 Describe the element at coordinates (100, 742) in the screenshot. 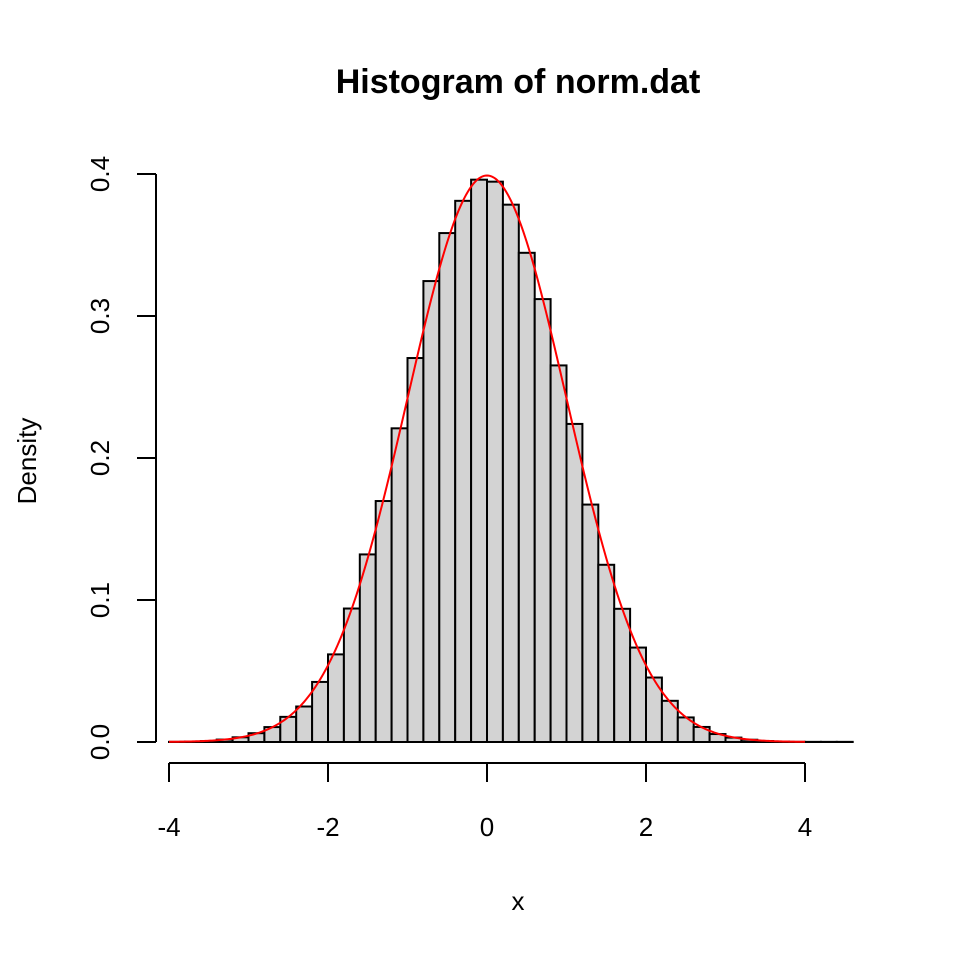

I see `y-tick-label: 0.0` at that location.